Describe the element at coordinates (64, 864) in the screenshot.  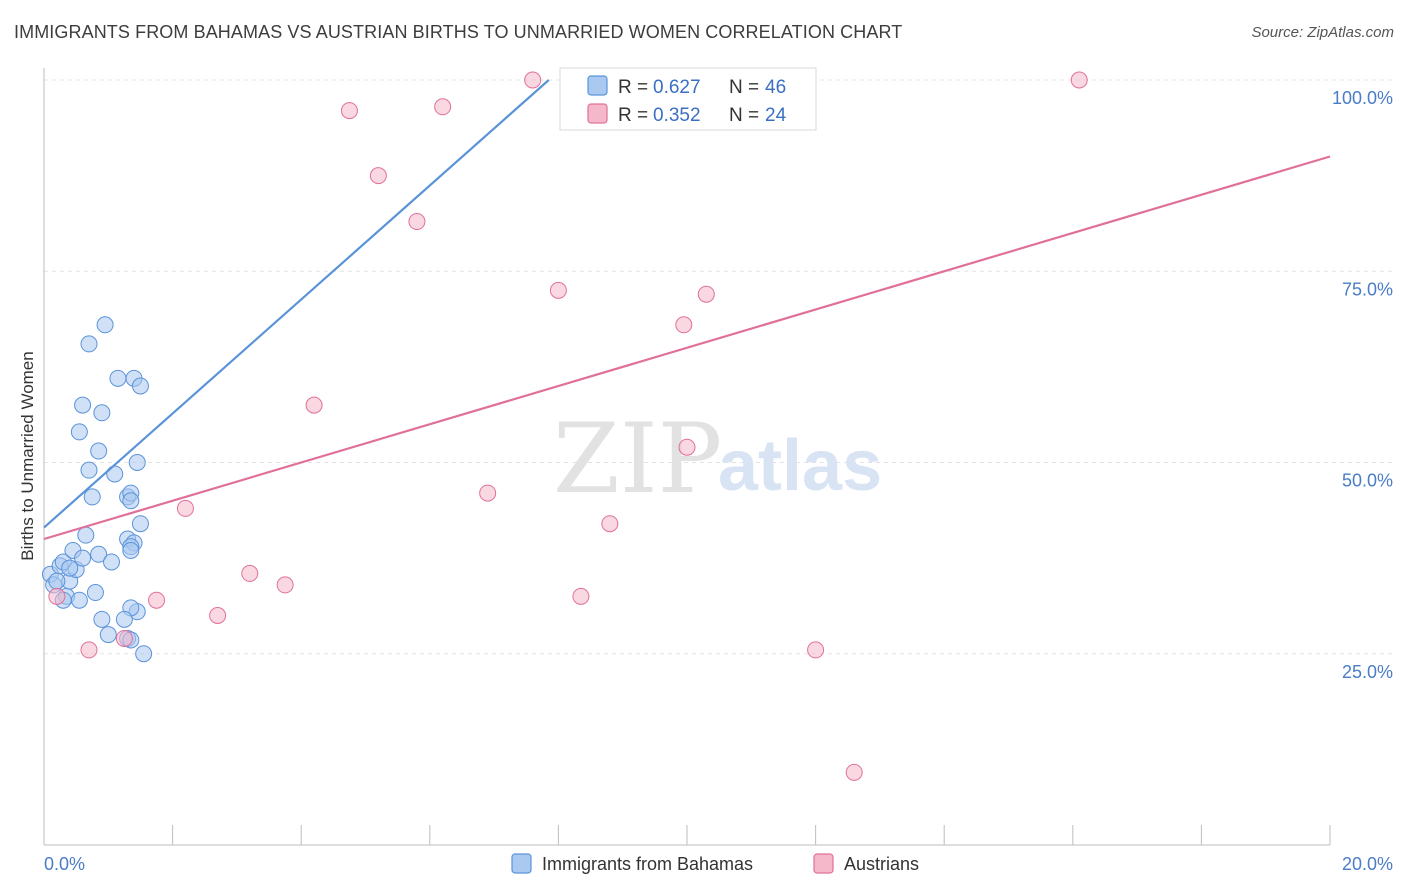
I see `x-tick-label-0: 0.0%` at that location.